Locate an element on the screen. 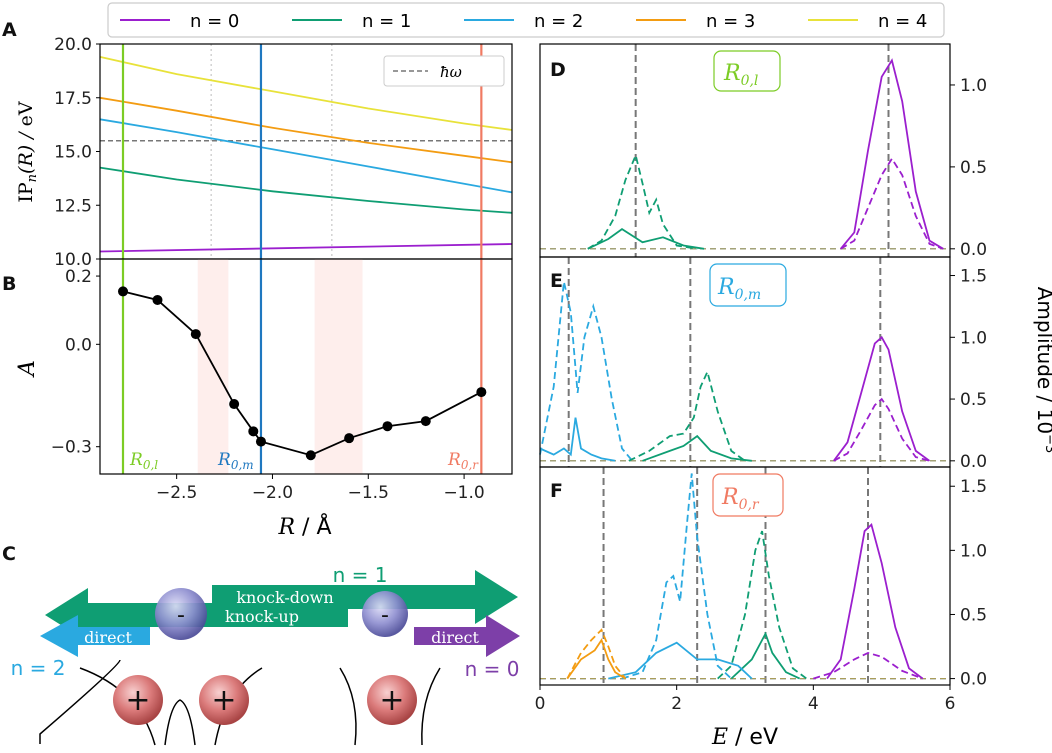 Image resolution: width=1052 pixels, height=753 pixels. panel-a-yticks: 10.0 12.5 15.0 17.5 20.0 is located at coordinates (77, 152).